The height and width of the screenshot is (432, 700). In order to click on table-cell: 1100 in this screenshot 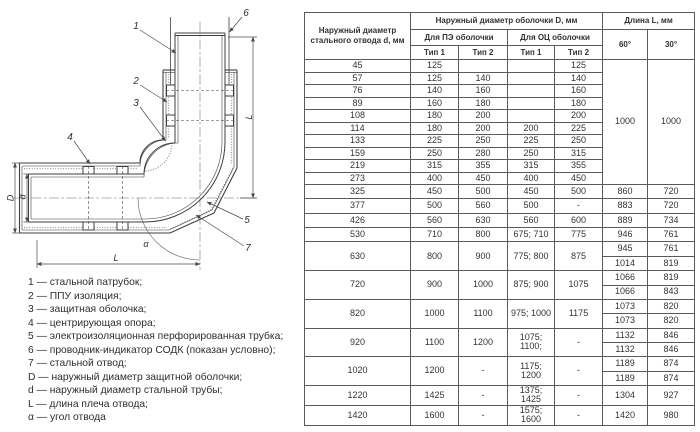, I will do `click(483, 313)`.